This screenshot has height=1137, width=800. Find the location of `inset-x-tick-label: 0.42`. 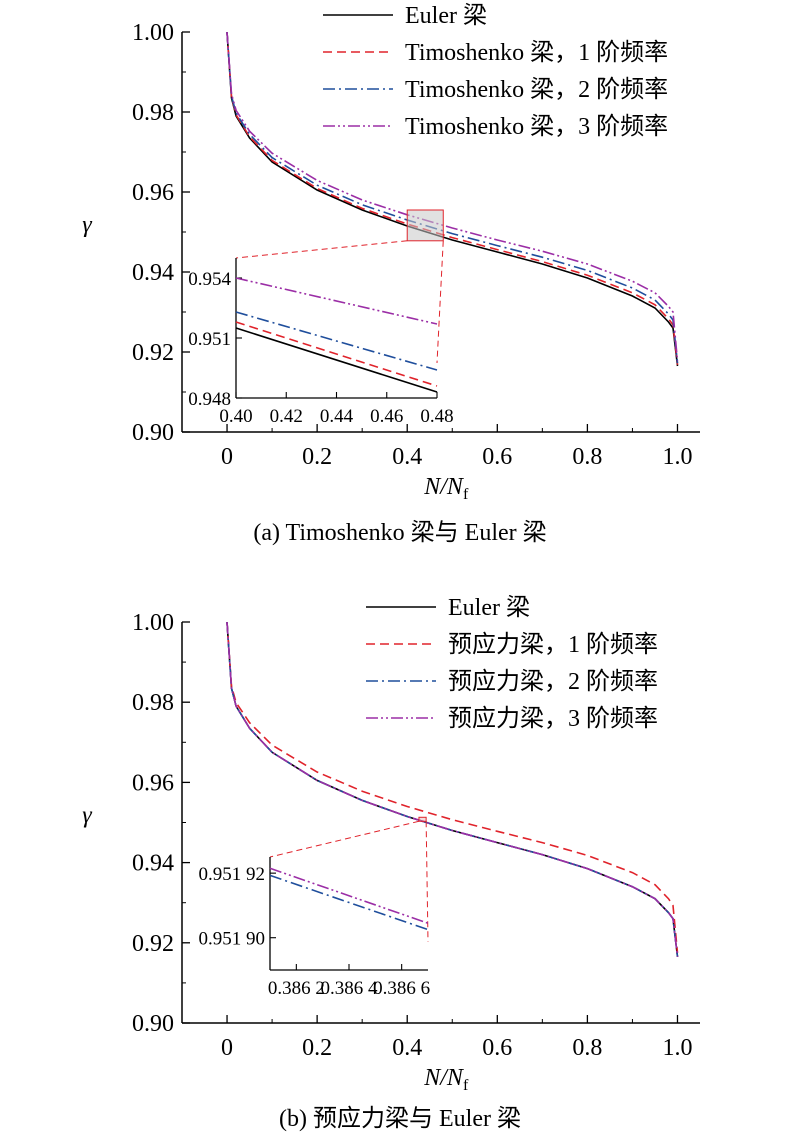

inset-x-tick-label: 0.42 is located at coordinates (286, 416).